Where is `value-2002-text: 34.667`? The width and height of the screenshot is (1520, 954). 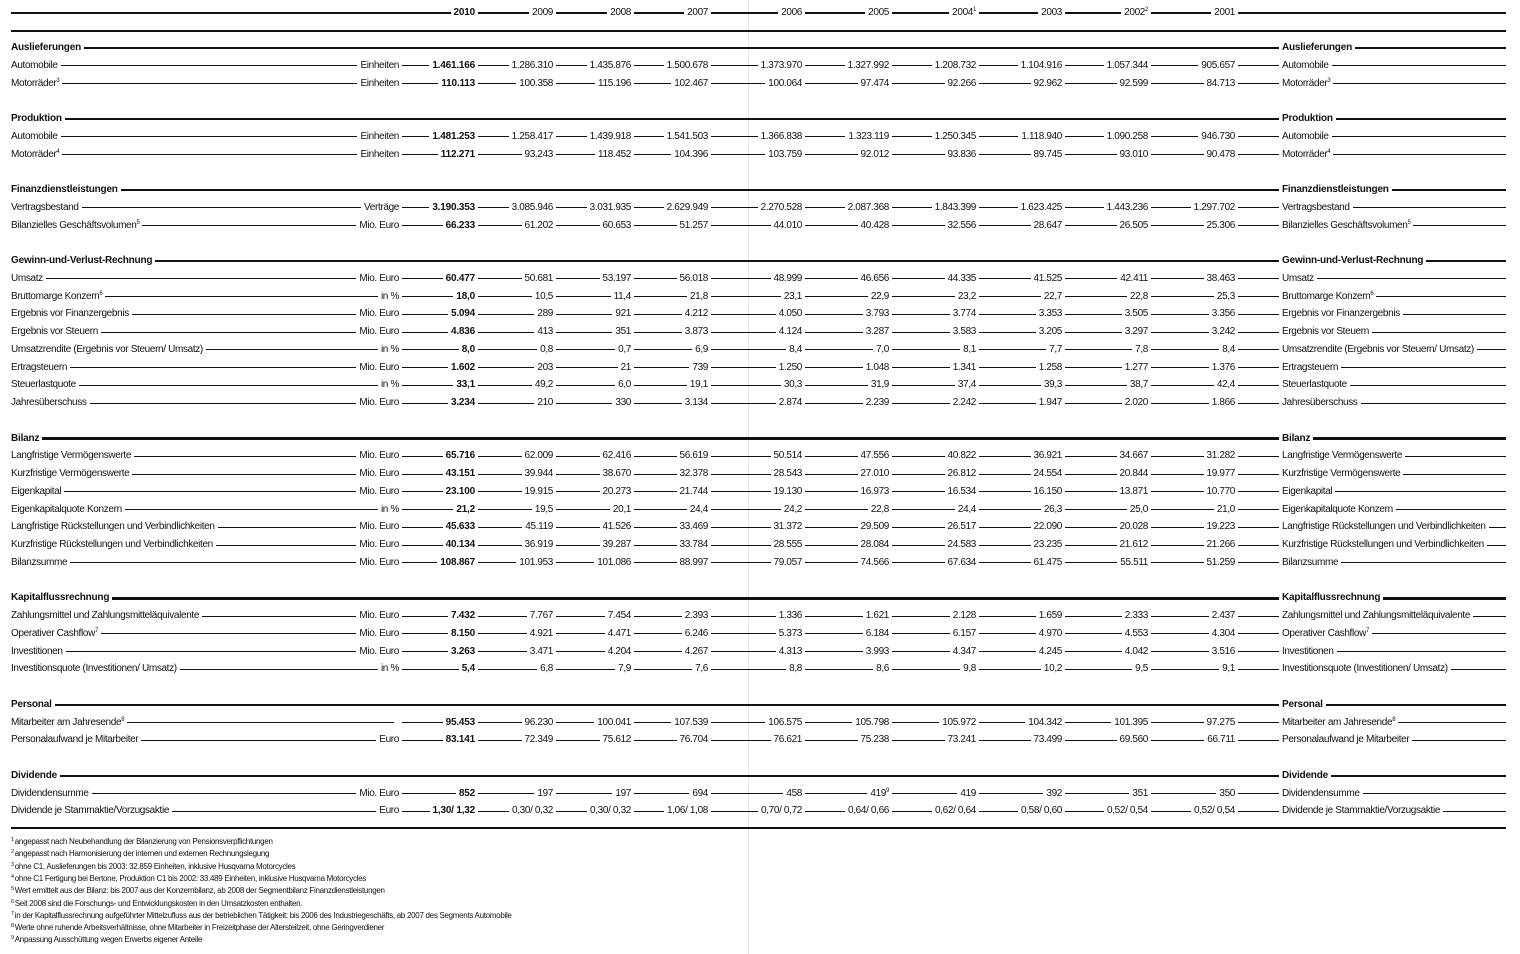
value-2002-text: 34.667 is located at coordinates (1134, 456).